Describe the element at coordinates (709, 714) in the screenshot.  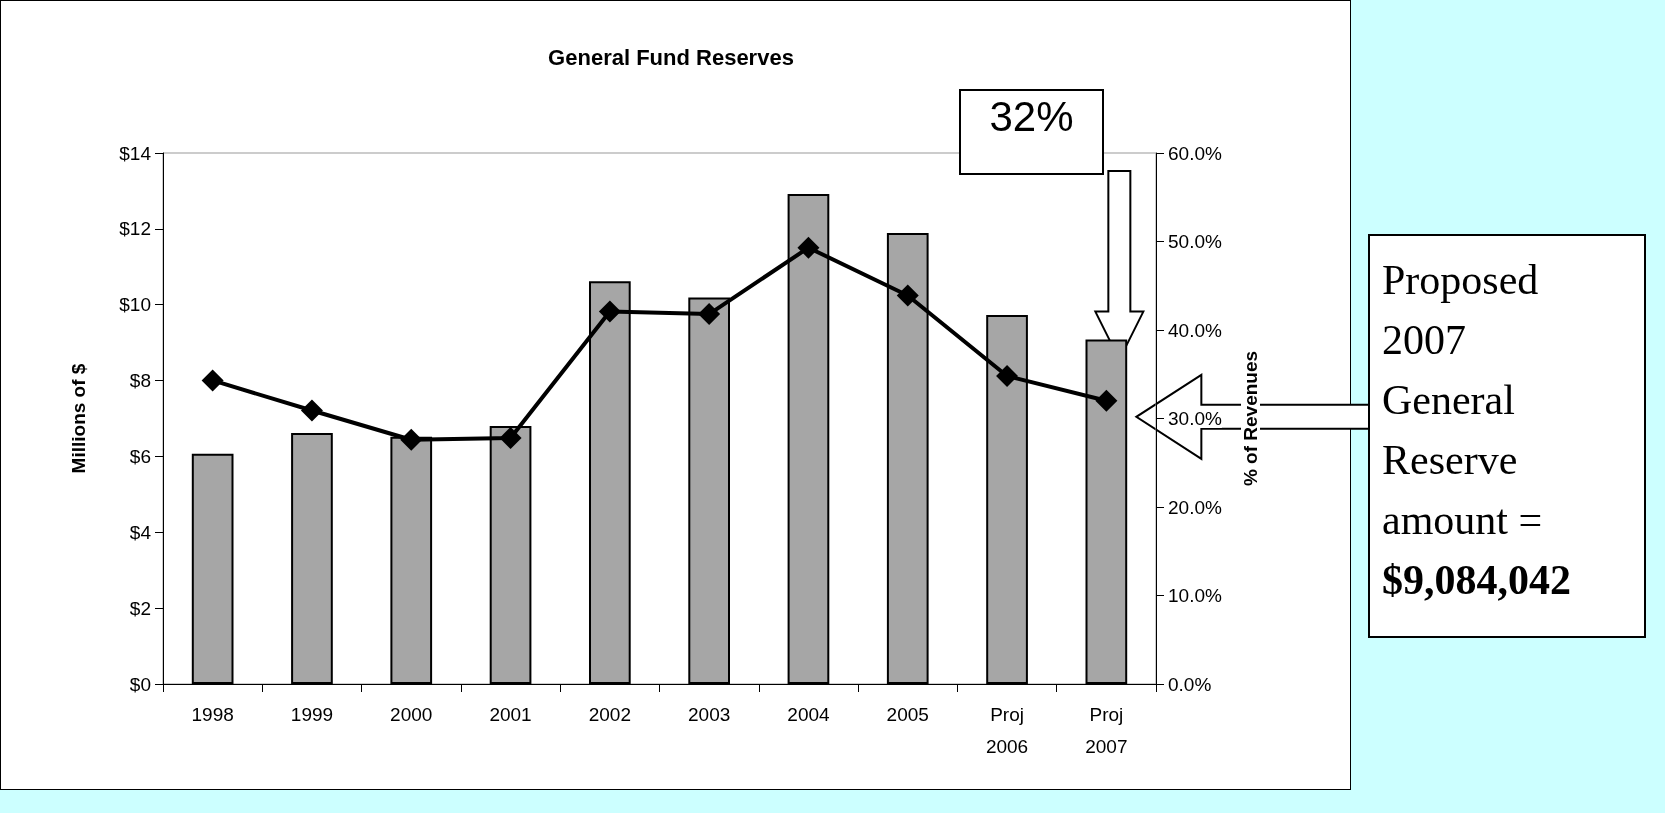
I see `x-tick-label: 2003` at that location.